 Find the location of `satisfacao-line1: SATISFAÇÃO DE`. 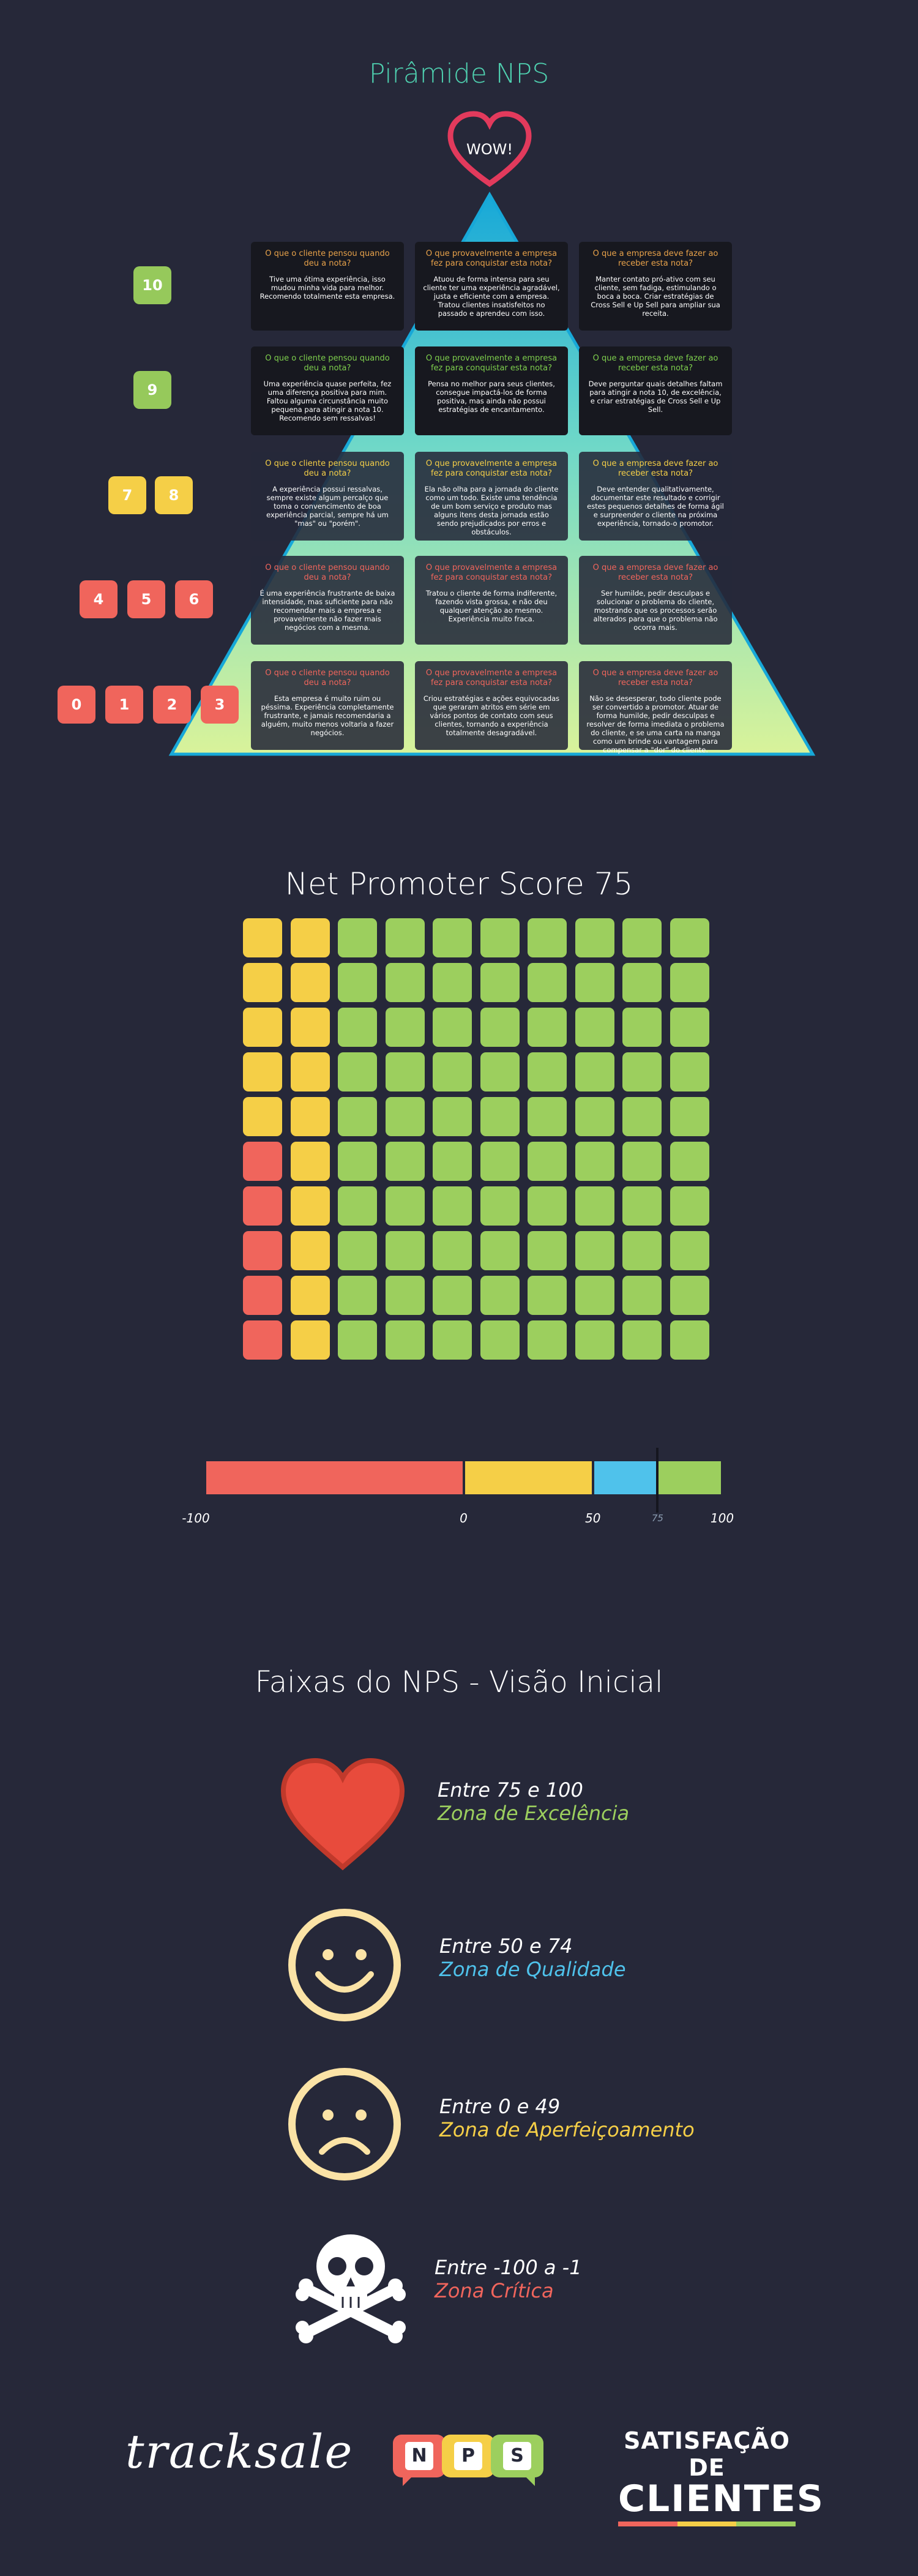

satisfacao-line1: SATISFAÇÃO DE is located at coordinates (707, 2454).